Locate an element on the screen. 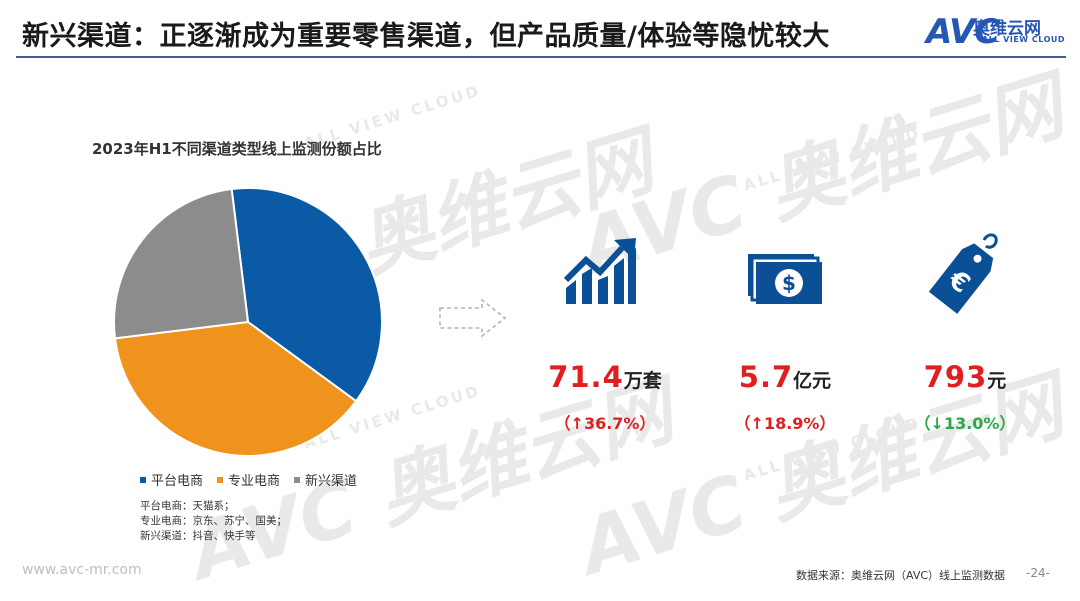  page-number: -24- is located at coordinates (1038, 573).